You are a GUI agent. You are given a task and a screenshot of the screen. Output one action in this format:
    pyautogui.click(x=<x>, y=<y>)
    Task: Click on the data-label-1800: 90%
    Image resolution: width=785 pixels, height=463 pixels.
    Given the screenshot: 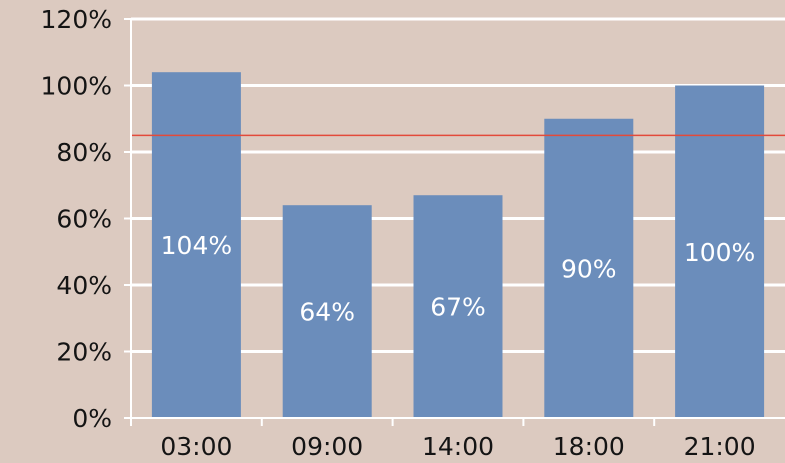 What is the action you would take?
    pyautogui.click(x=589, y=268)
    